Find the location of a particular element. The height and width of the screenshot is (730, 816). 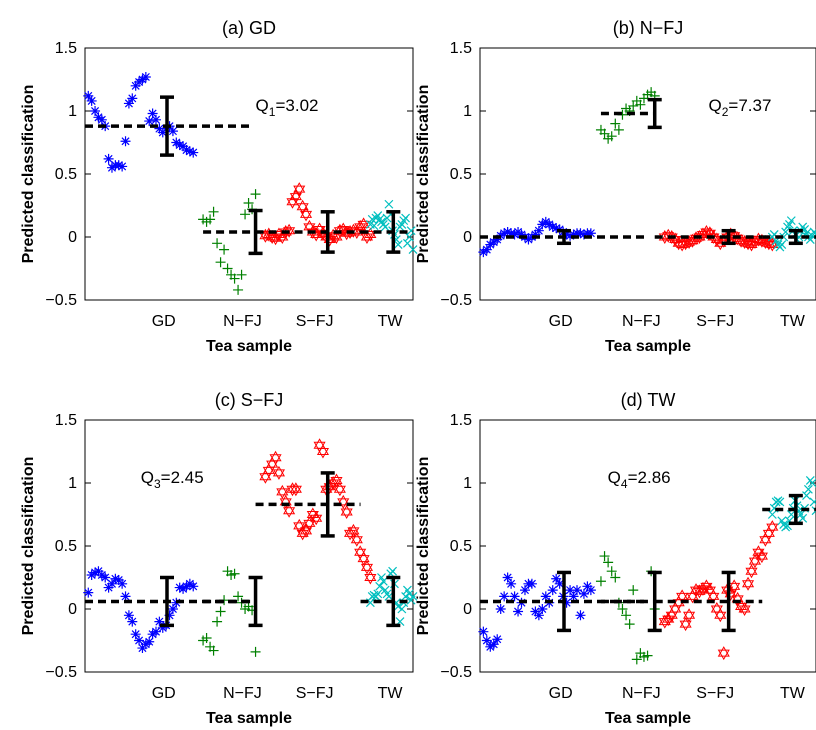

y-tick-label: 0 is located at coordinates (467, 609).